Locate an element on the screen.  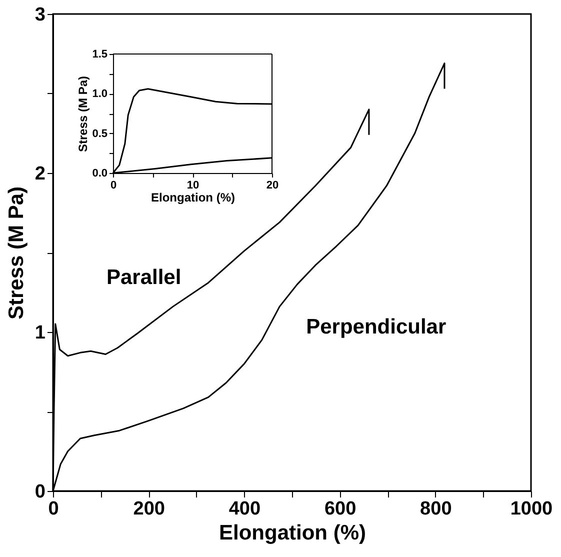
y-tick-label: 0.5 is located at coordinates (100, 134).